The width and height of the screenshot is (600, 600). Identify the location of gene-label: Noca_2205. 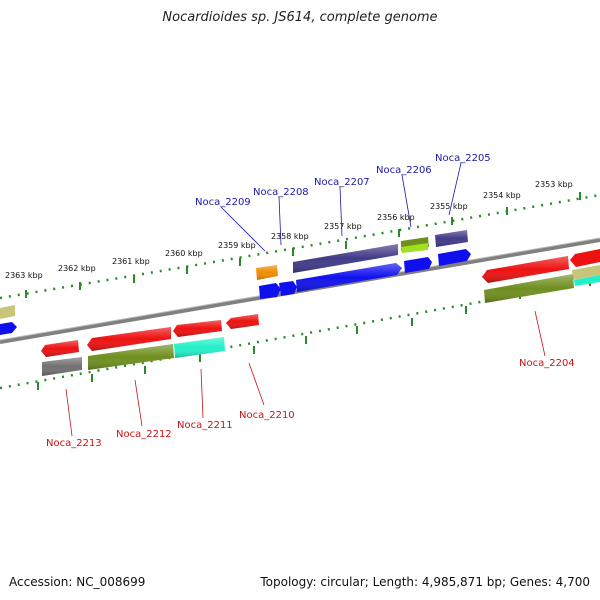
(463, 158).